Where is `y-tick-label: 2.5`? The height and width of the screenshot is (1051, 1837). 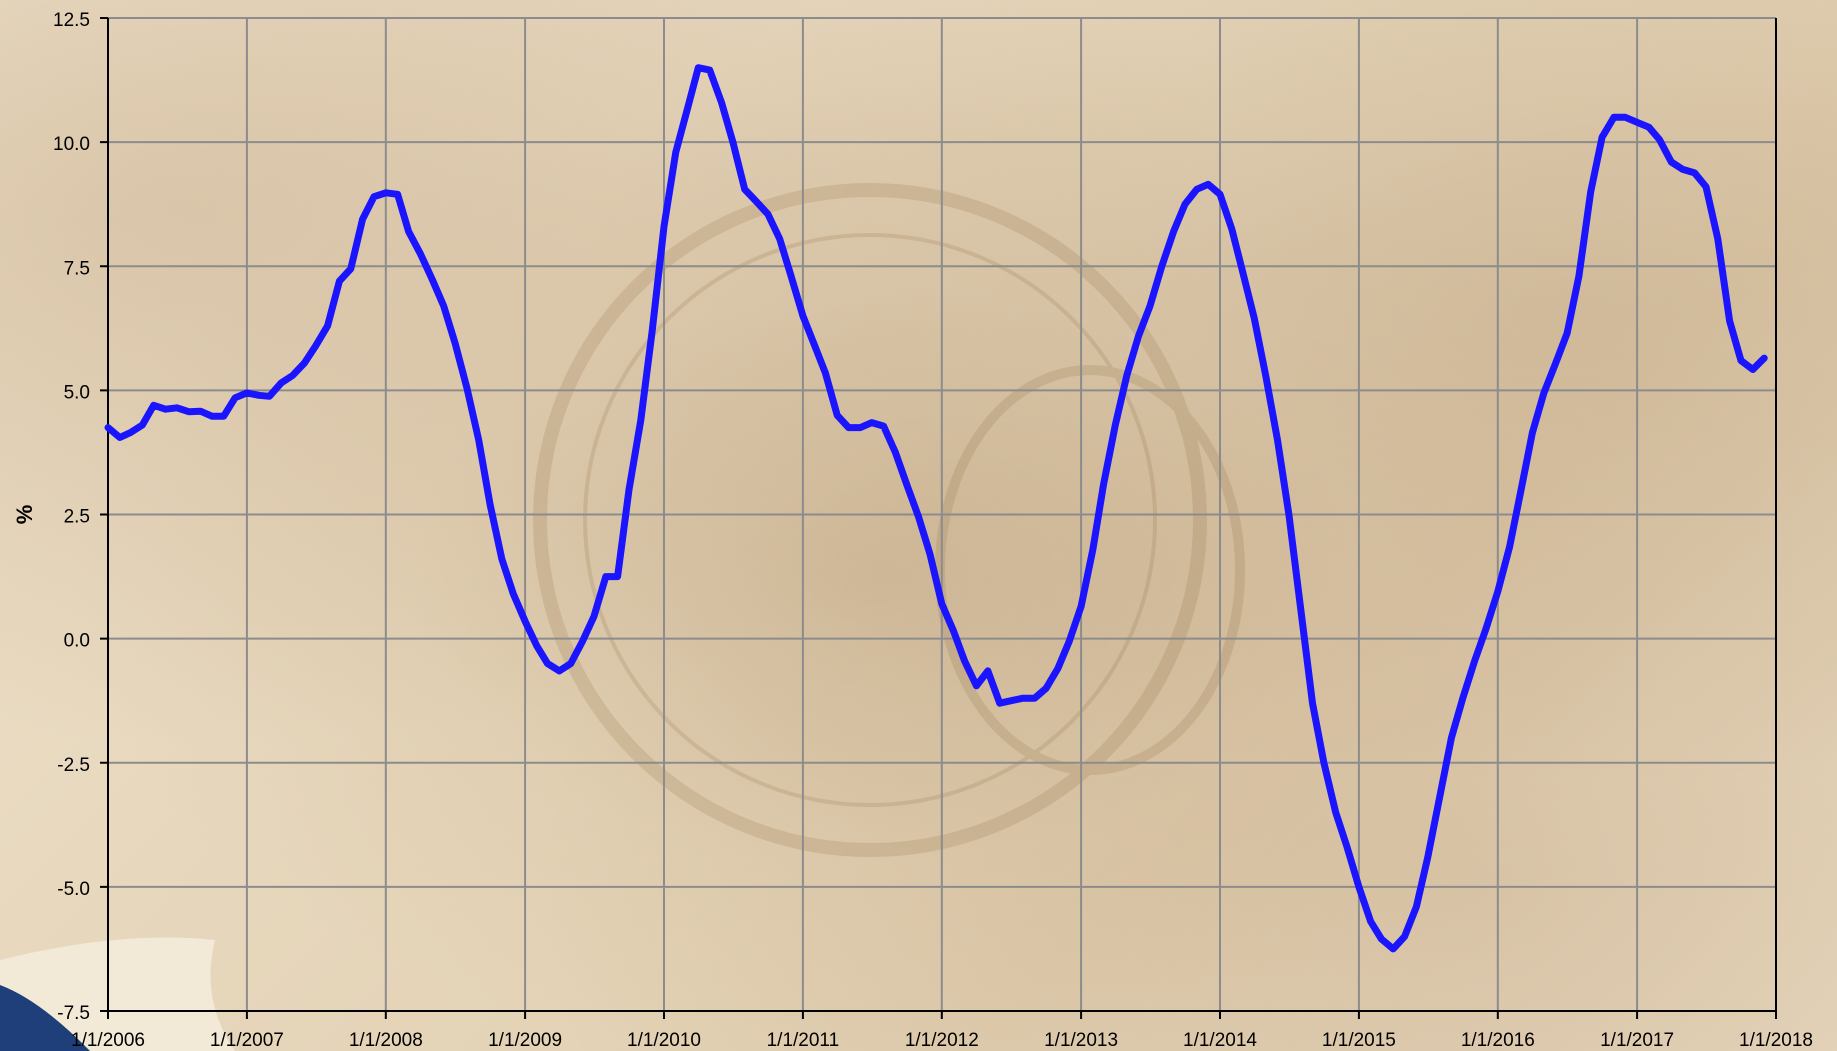
y-tick-label: 2.5 is located at coordinates (77, 517).